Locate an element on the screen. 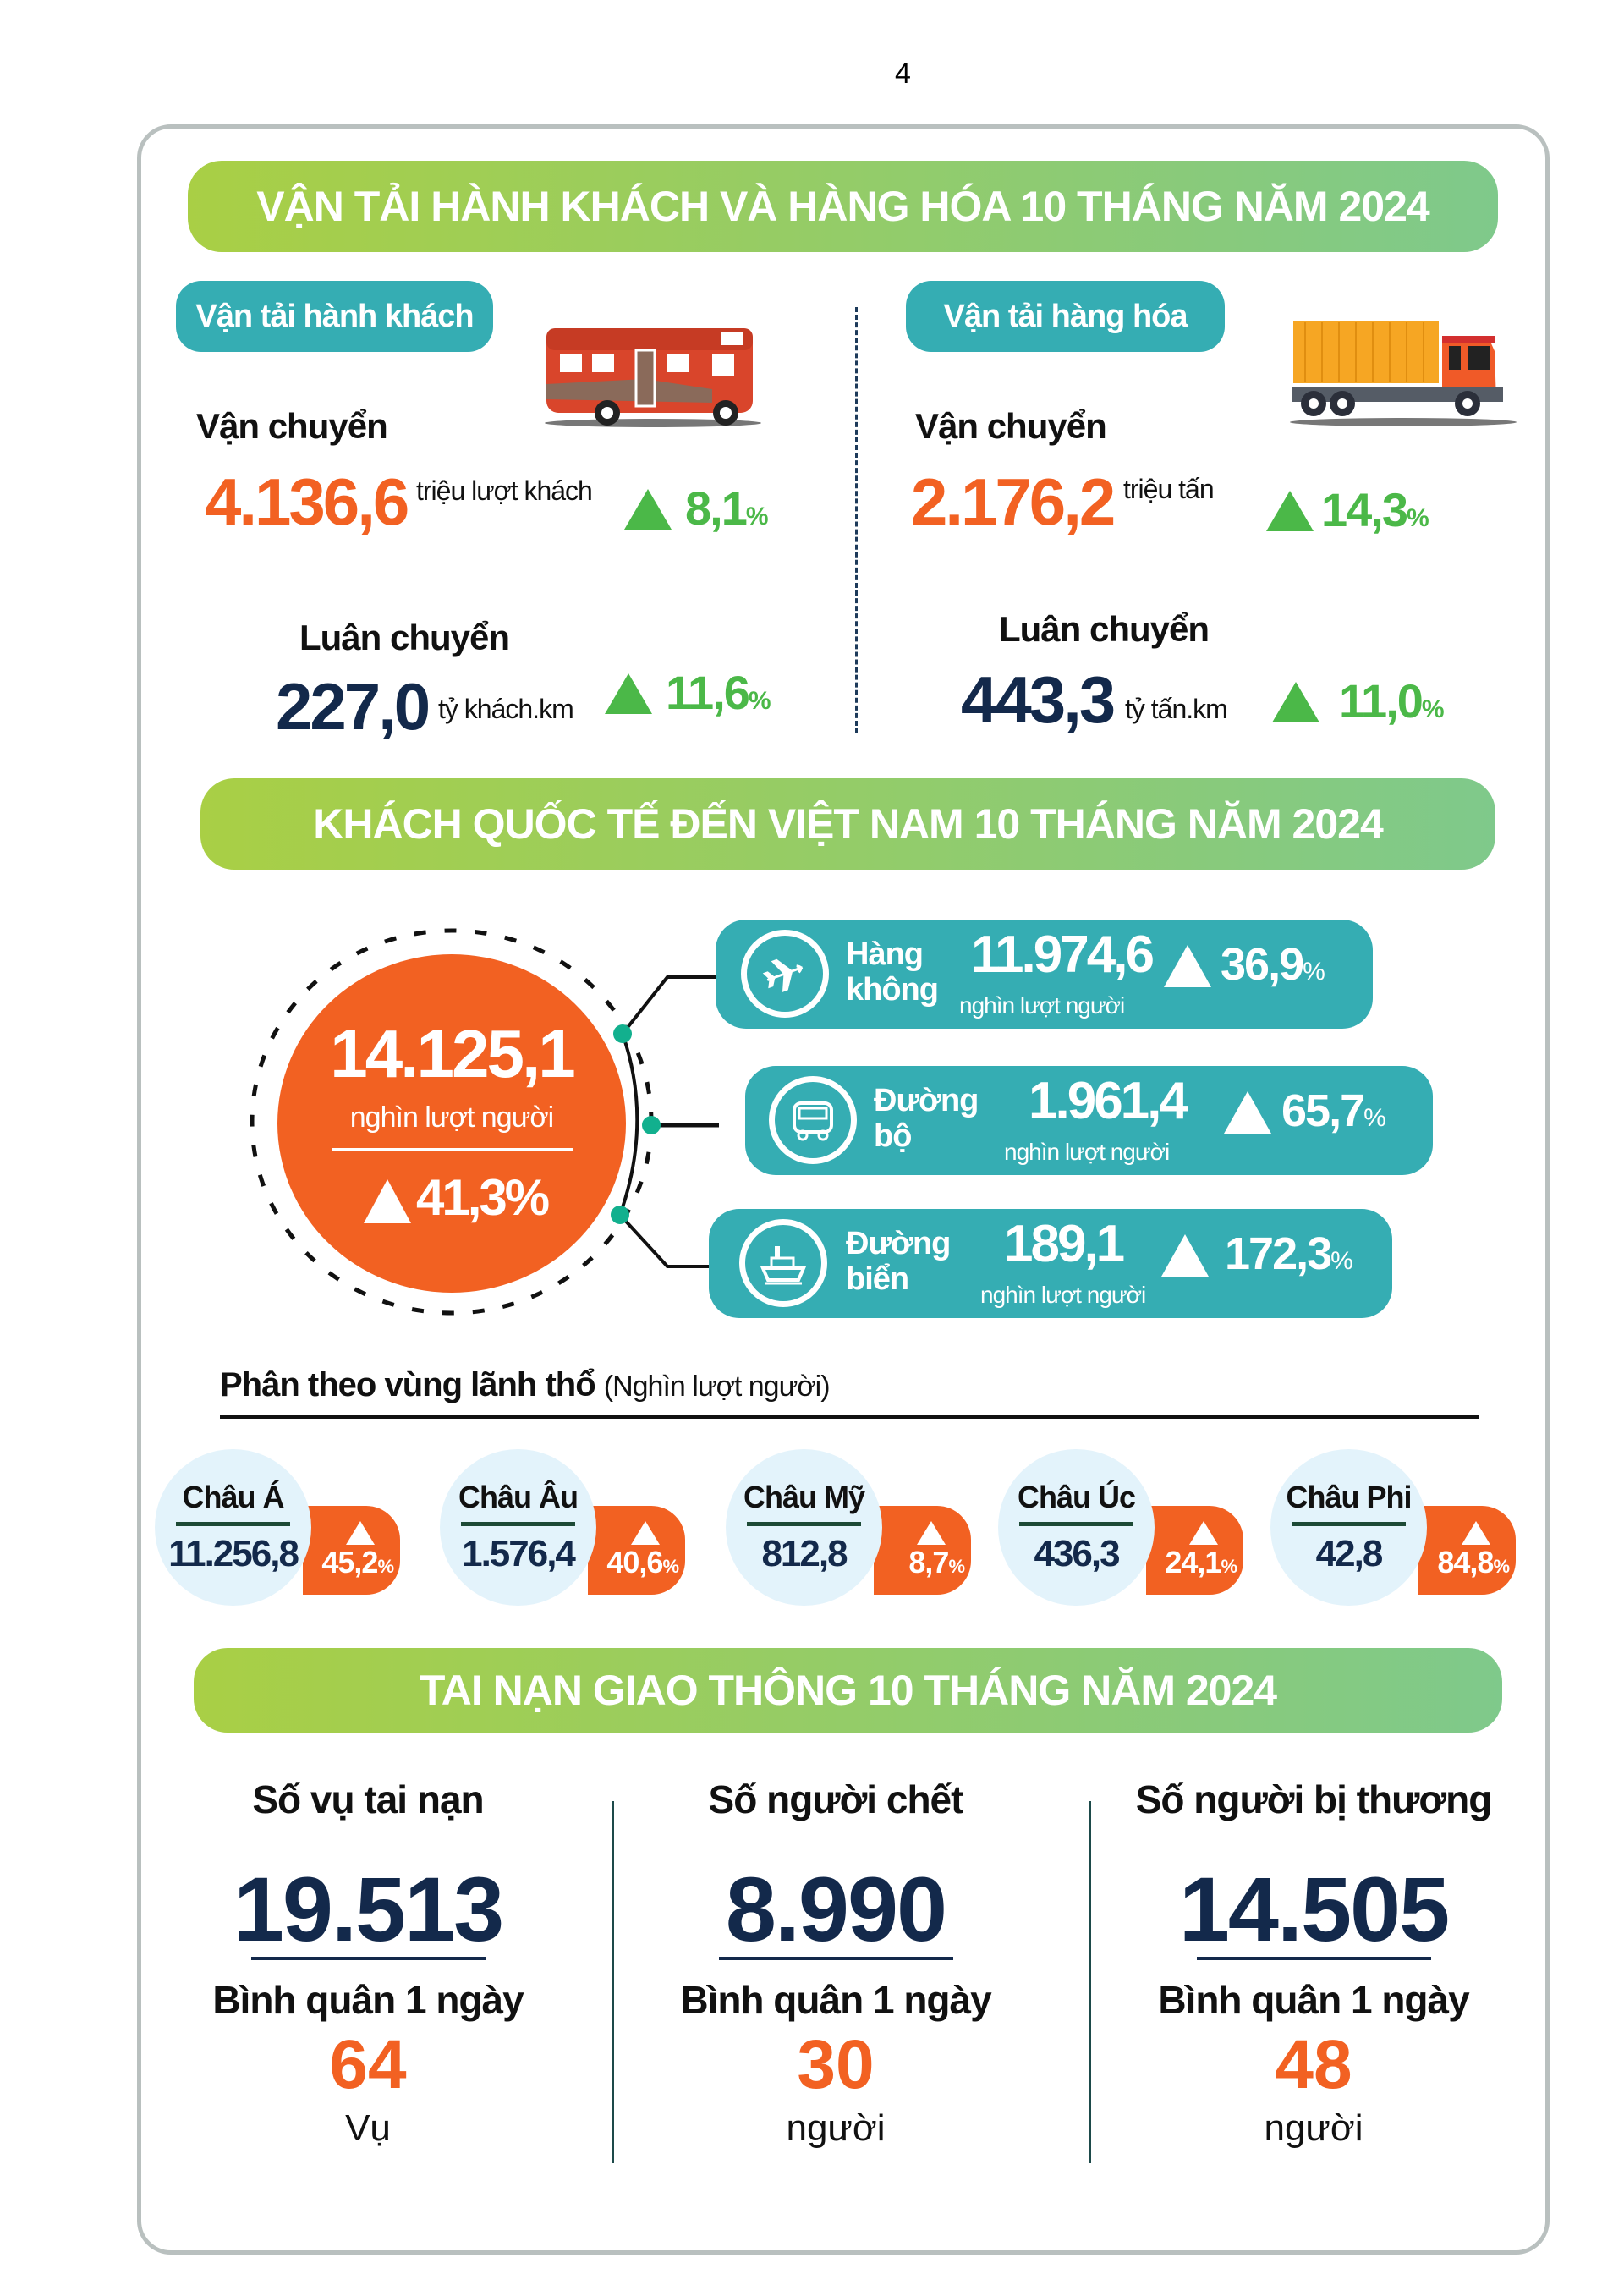 This screenshot has width=1624, height=2296. bus-illustration is located at coordinates (653, 377).